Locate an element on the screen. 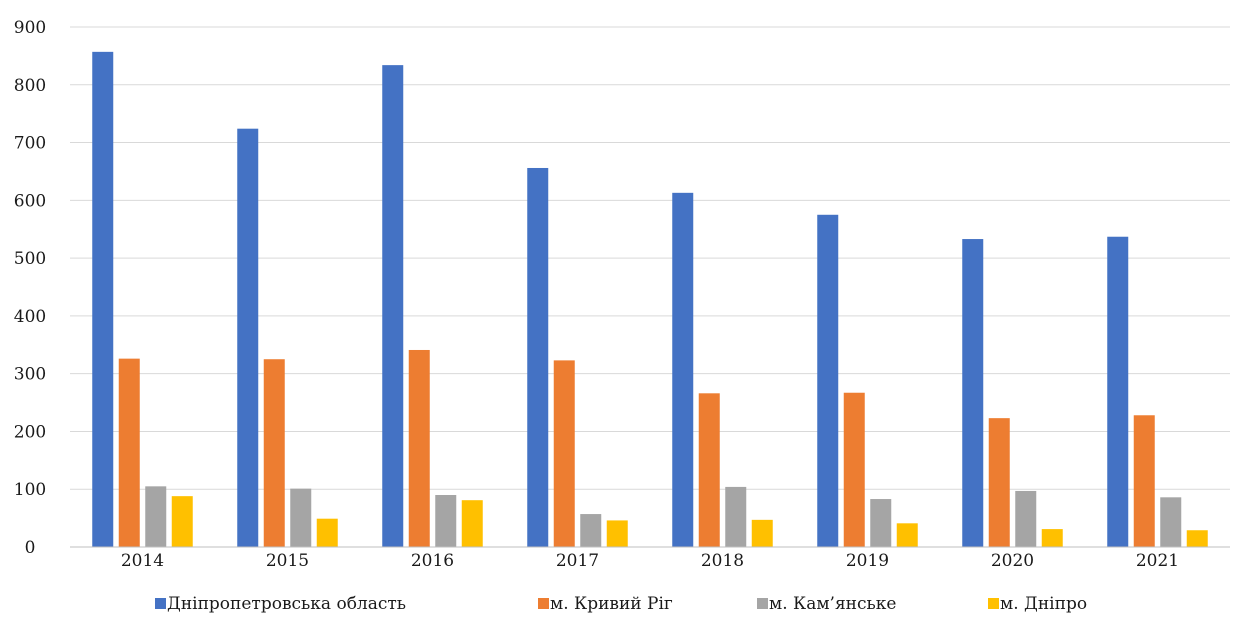 The image size is (1233, 623). y-tick-label: 800 is located at coordinates (30, 86).